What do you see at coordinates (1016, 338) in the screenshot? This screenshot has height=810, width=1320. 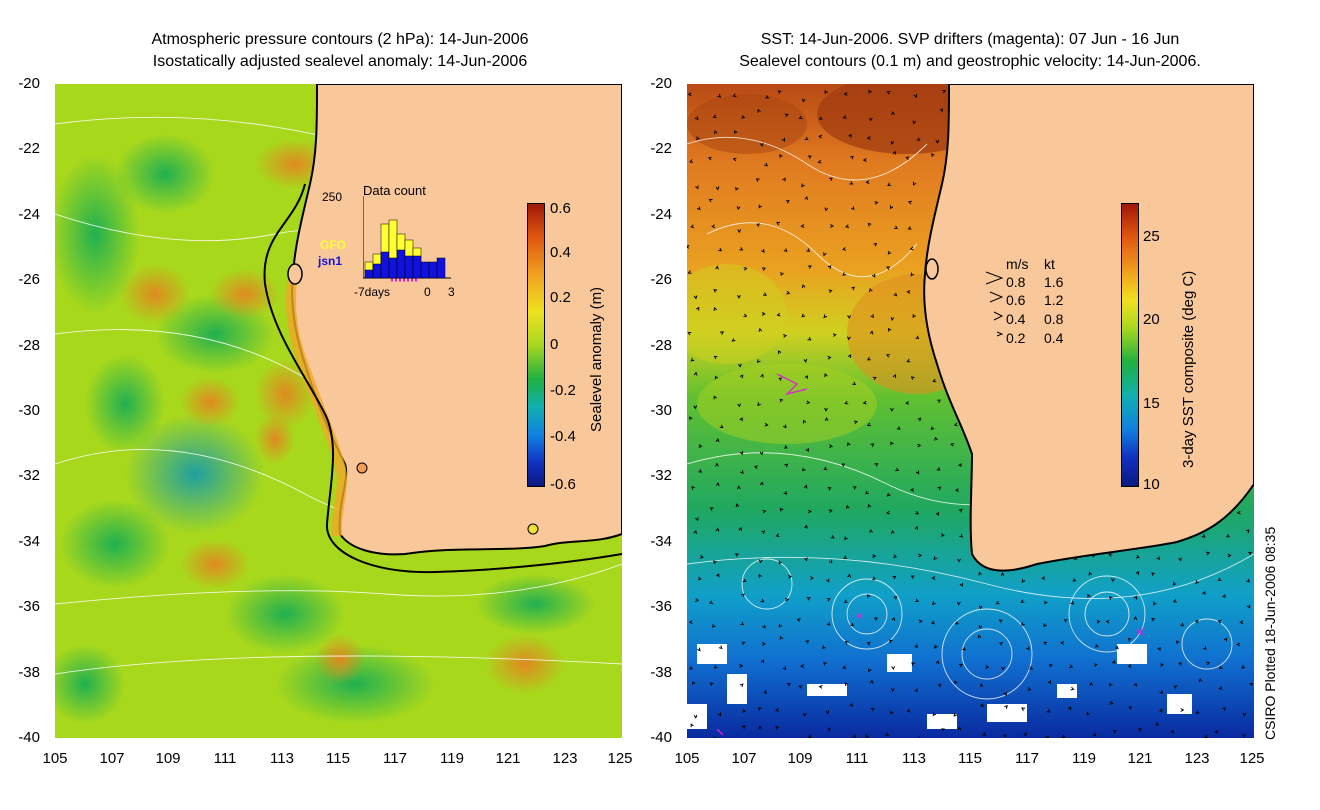 I see `legend-ms: 0.2` at bounding box center [1016, 338].